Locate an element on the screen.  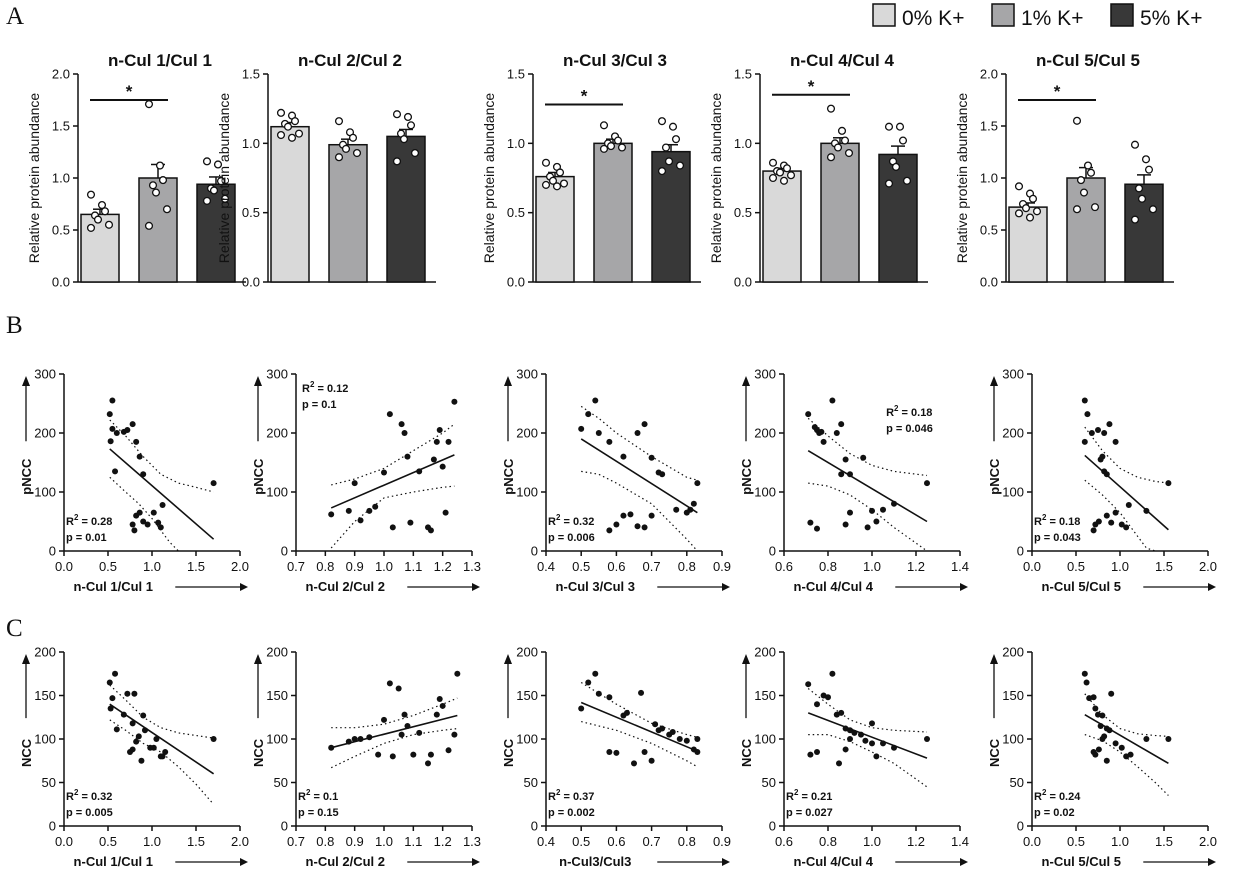
p-value-label: p = 0.15 is located at coordinates (318, 813).